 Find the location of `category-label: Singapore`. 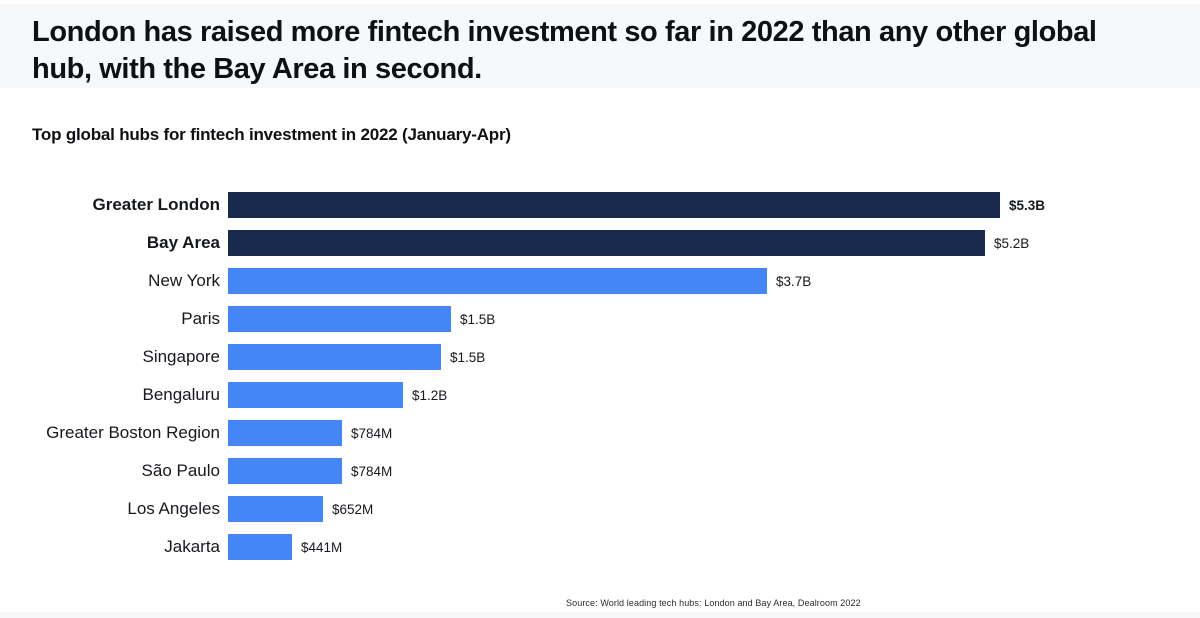

category-label: Singapore is located at coordinates (181, 356).